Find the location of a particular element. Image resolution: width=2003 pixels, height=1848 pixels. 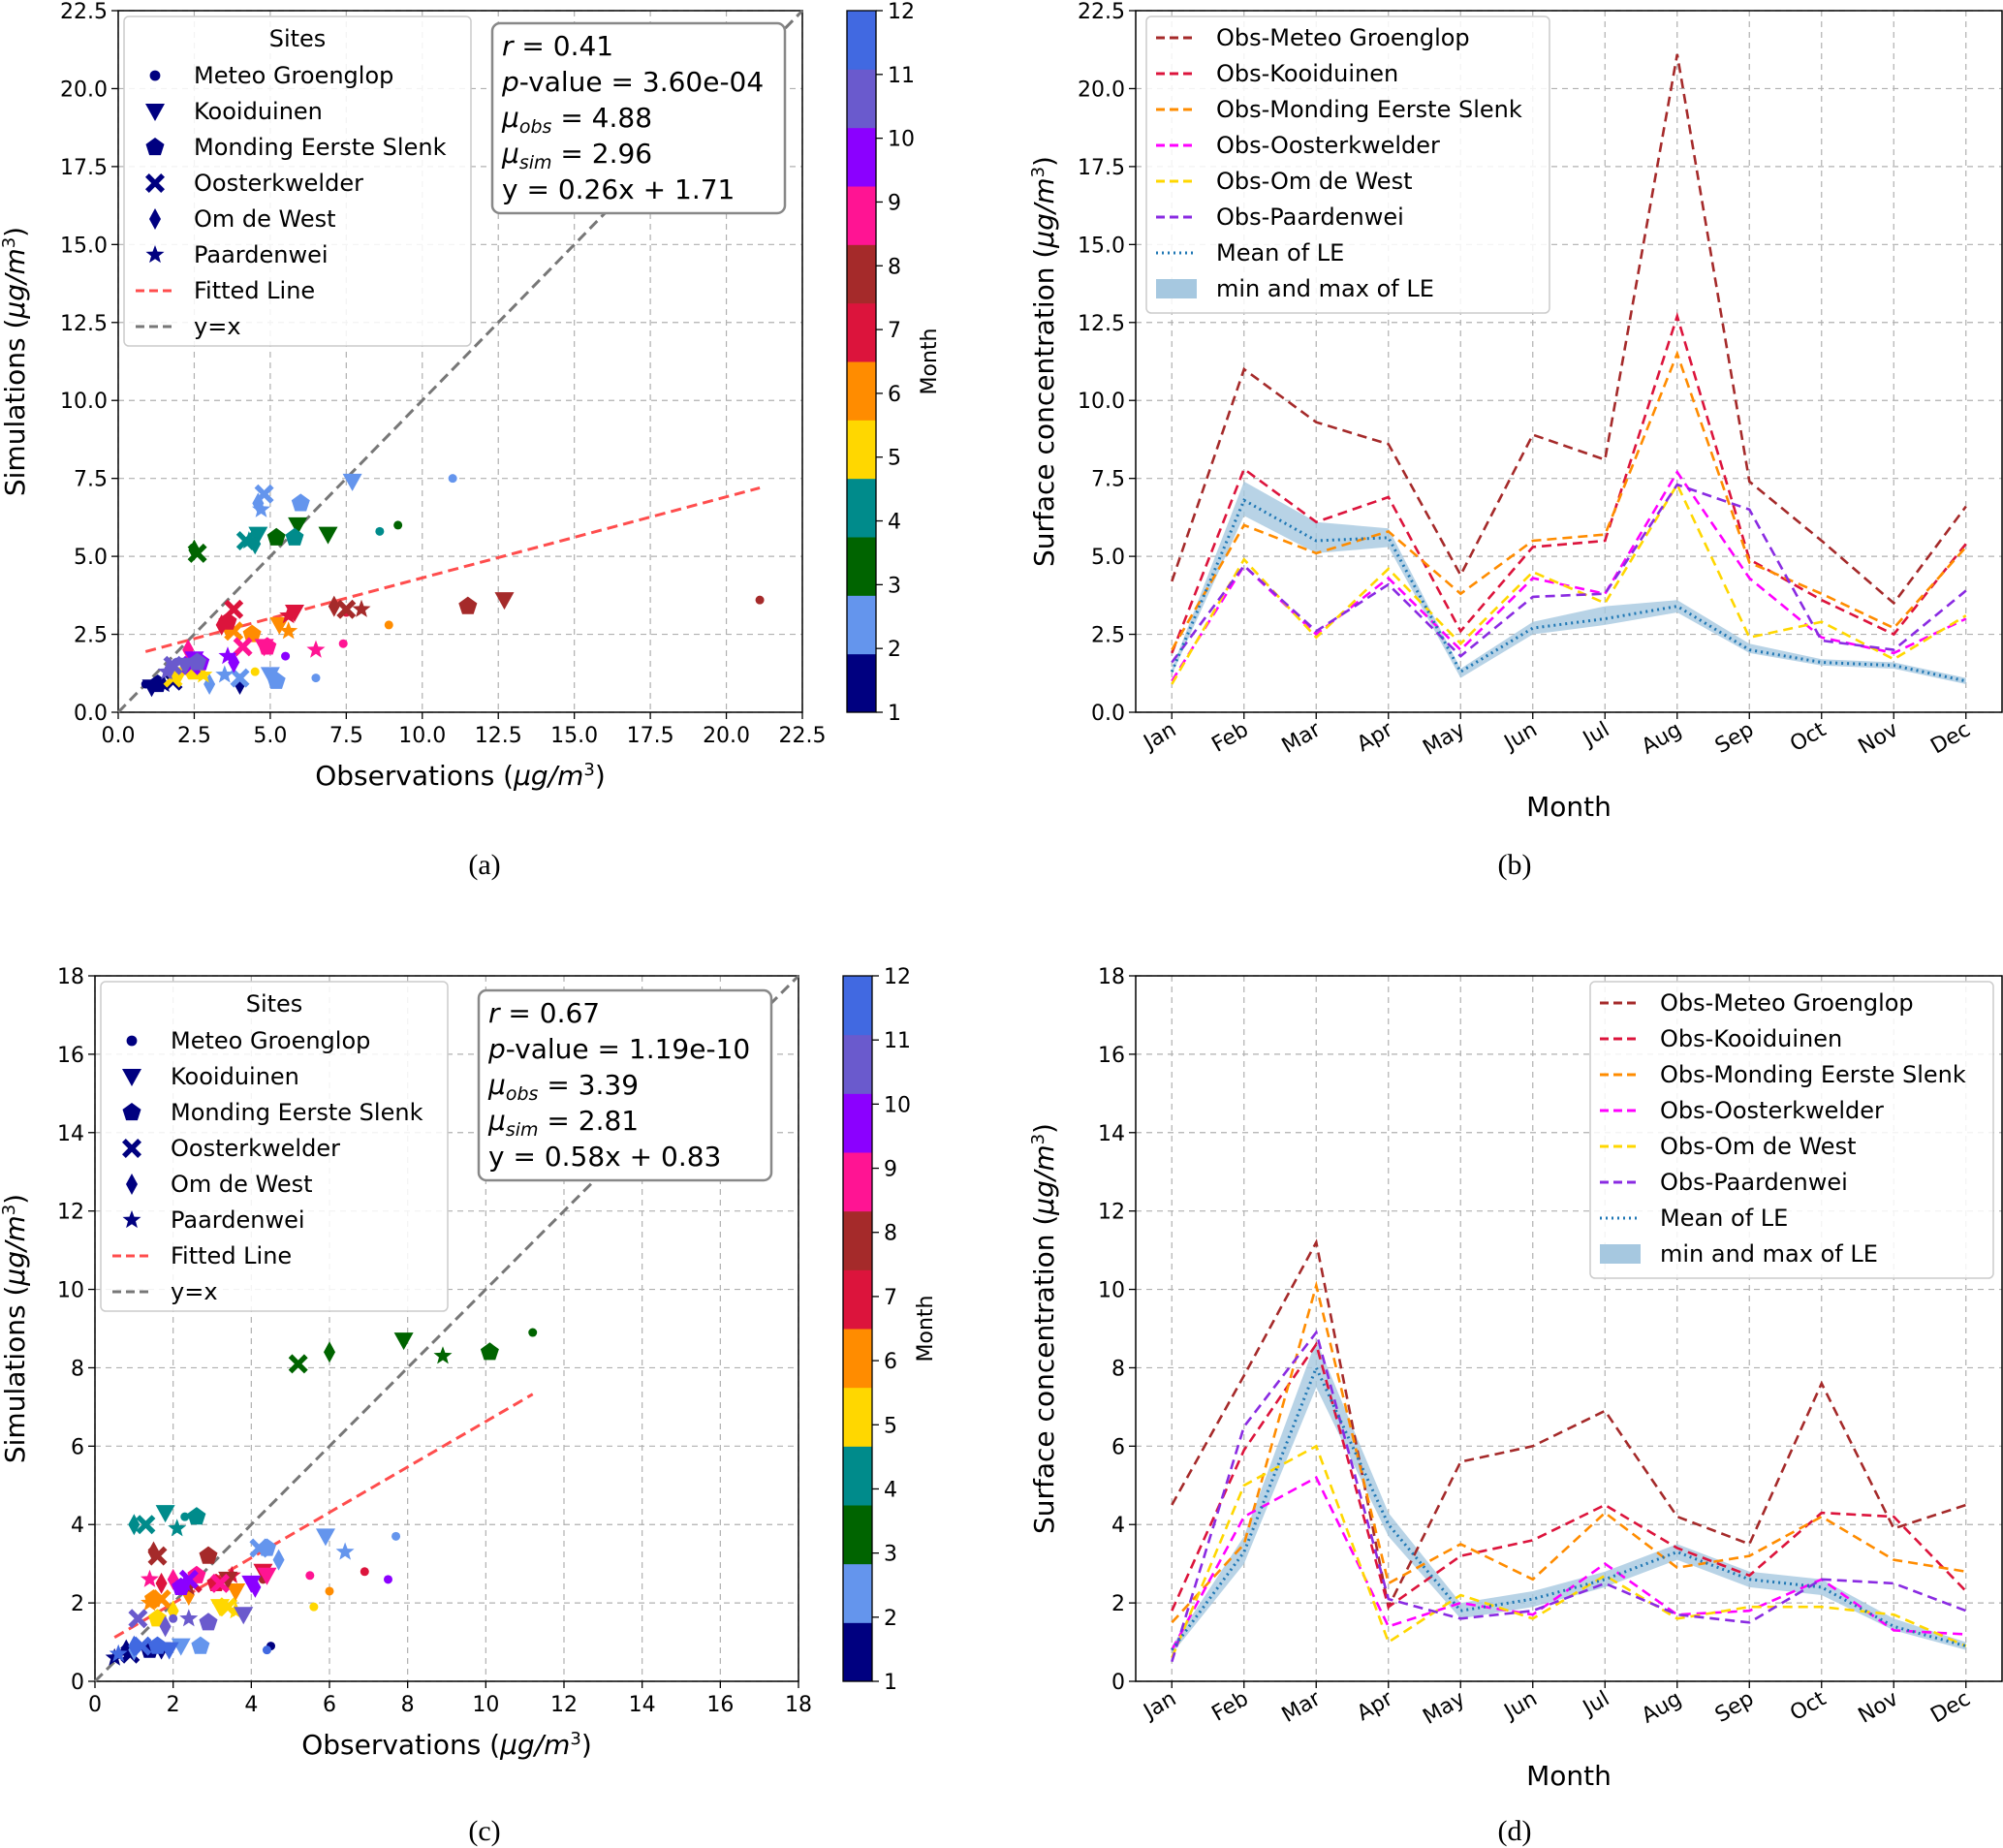

panel-label-d: (d) is located at coordinates (1515, 1831).